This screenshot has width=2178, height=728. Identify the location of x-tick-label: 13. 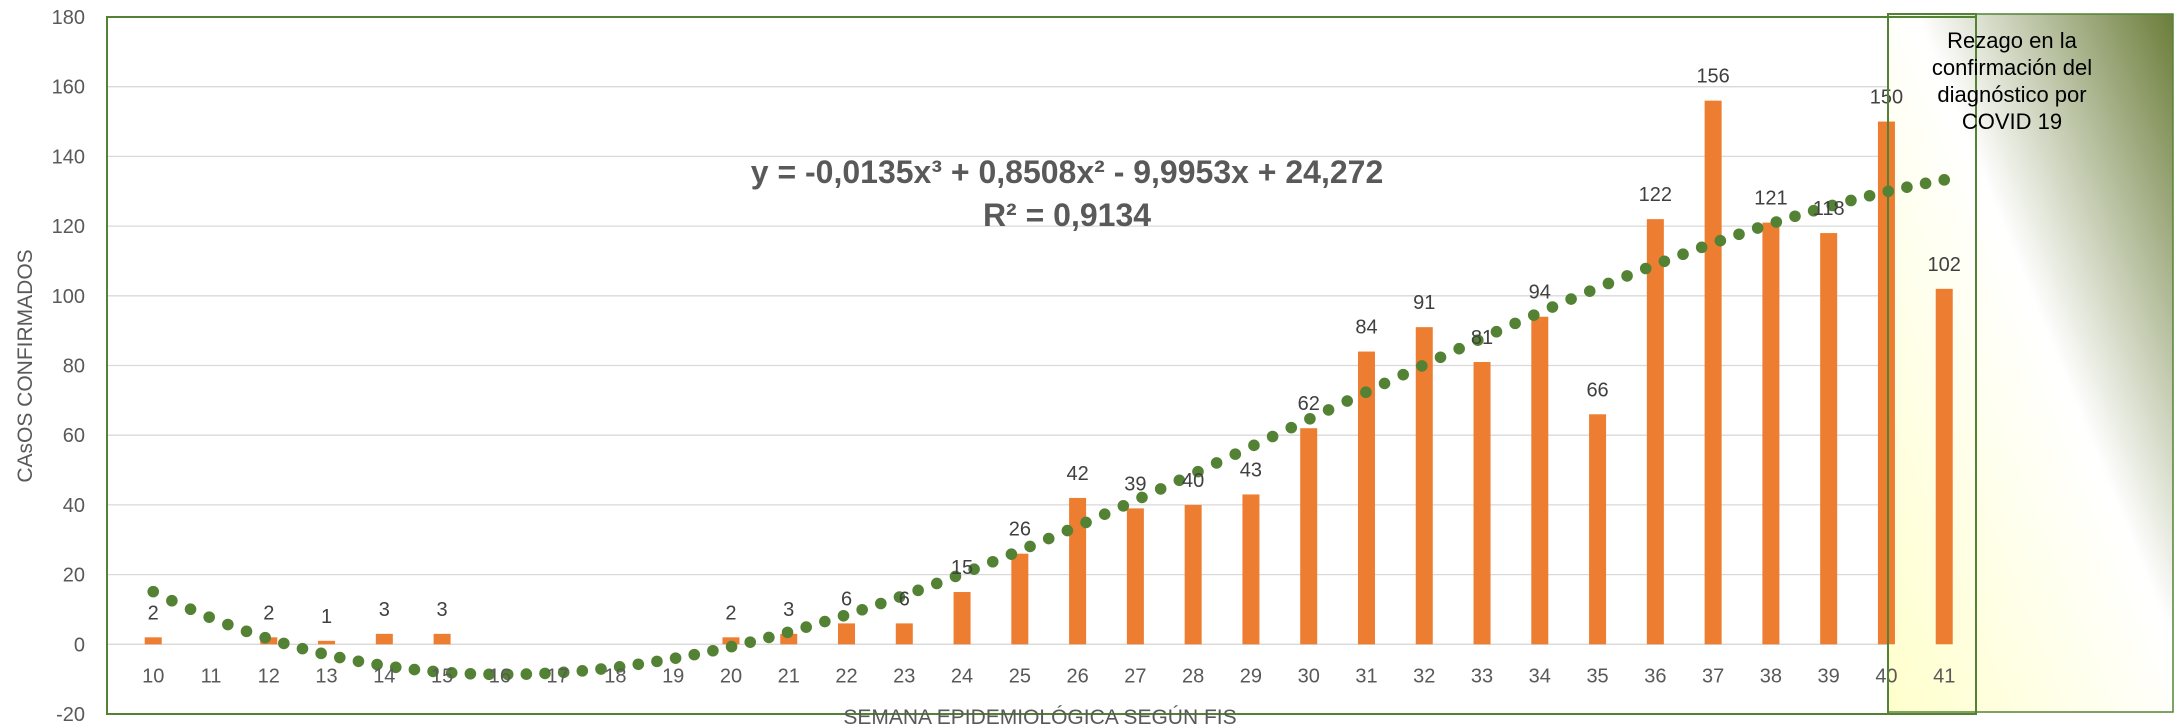
(326, 676).